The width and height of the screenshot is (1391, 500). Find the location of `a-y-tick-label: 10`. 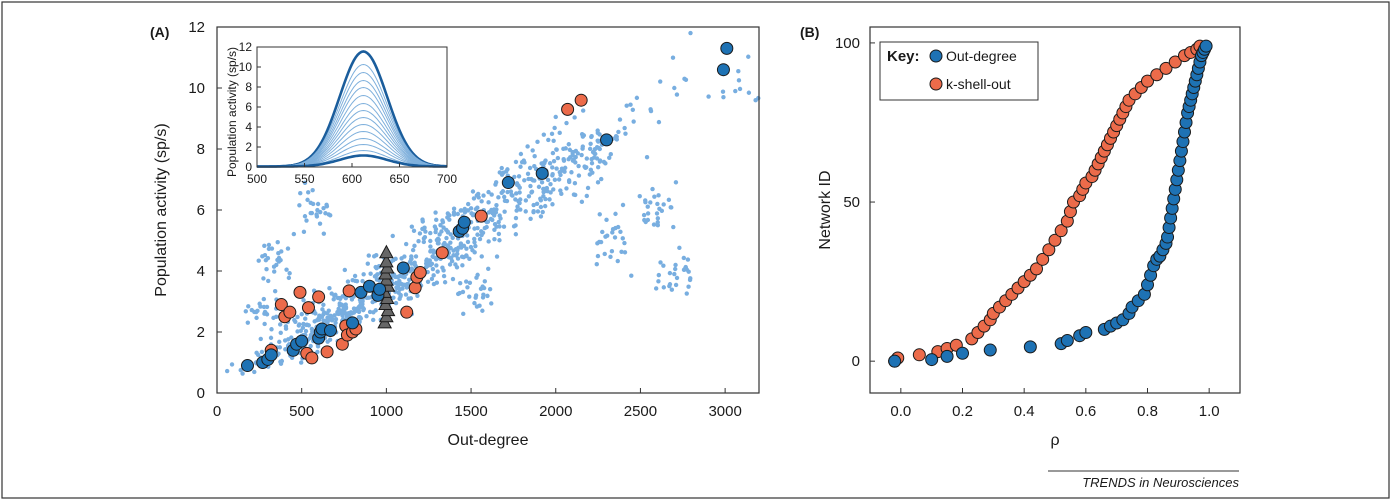

a-y-tick-label: 10 is located at coordinates (196, 88).